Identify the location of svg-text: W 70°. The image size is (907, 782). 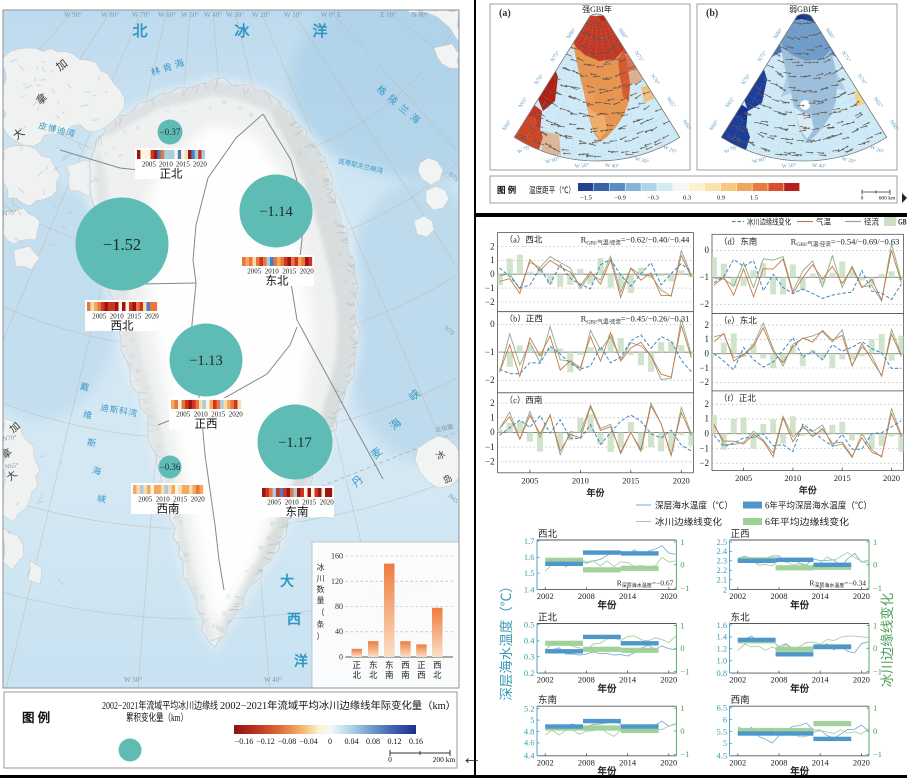
(524, 150).